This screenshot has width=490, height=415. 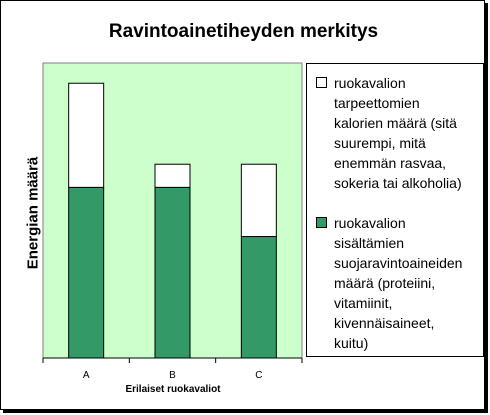 I want to click on x-tick-label-a: A, so click(x=86, y=375).